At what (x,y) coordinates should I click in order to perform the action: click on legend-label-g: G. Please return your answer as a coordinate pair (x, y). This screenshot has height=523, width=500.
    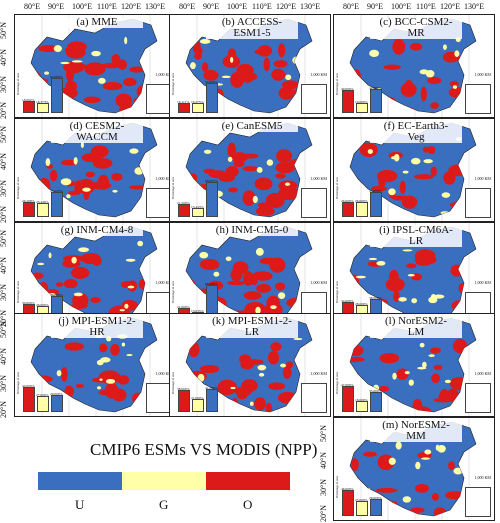
    Looking at the image, I should click on (164, 504).